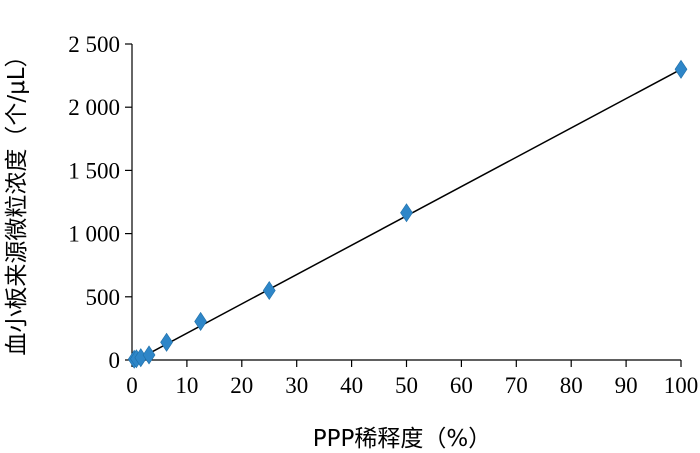 This screenshot has width=700, height=453. I want to click on y-tick-label: 500, so click(103, 297).